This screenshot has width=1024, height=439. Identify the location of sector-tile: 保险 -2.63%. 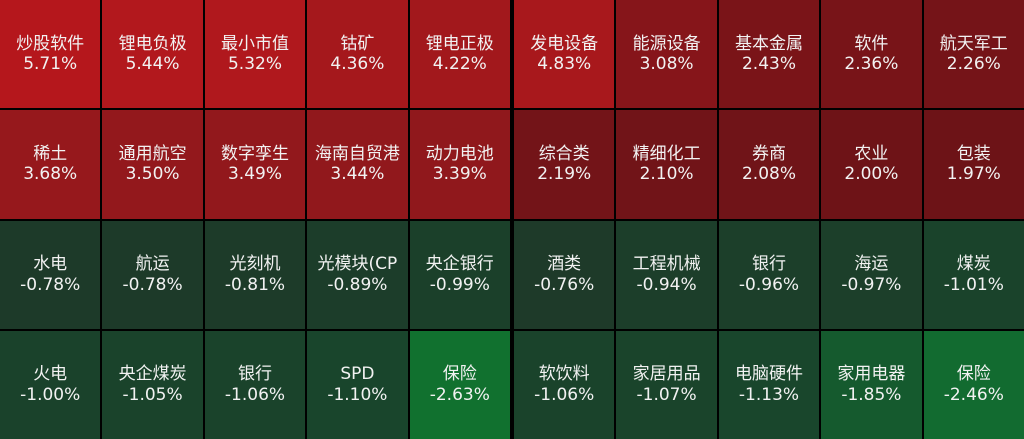
(459, 384).